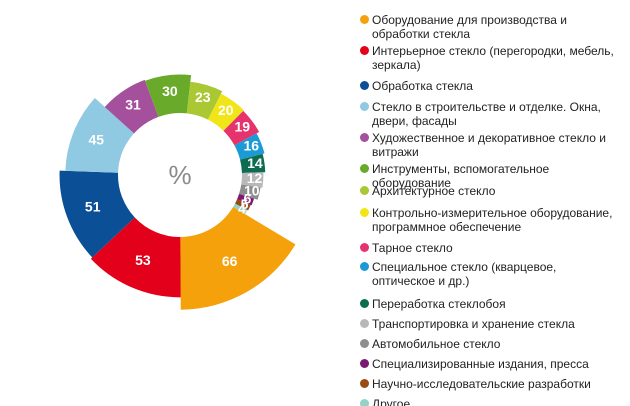 The height and width of the screenshot is (406, 630). I want to click on value-label: 19, so click(243, 127).